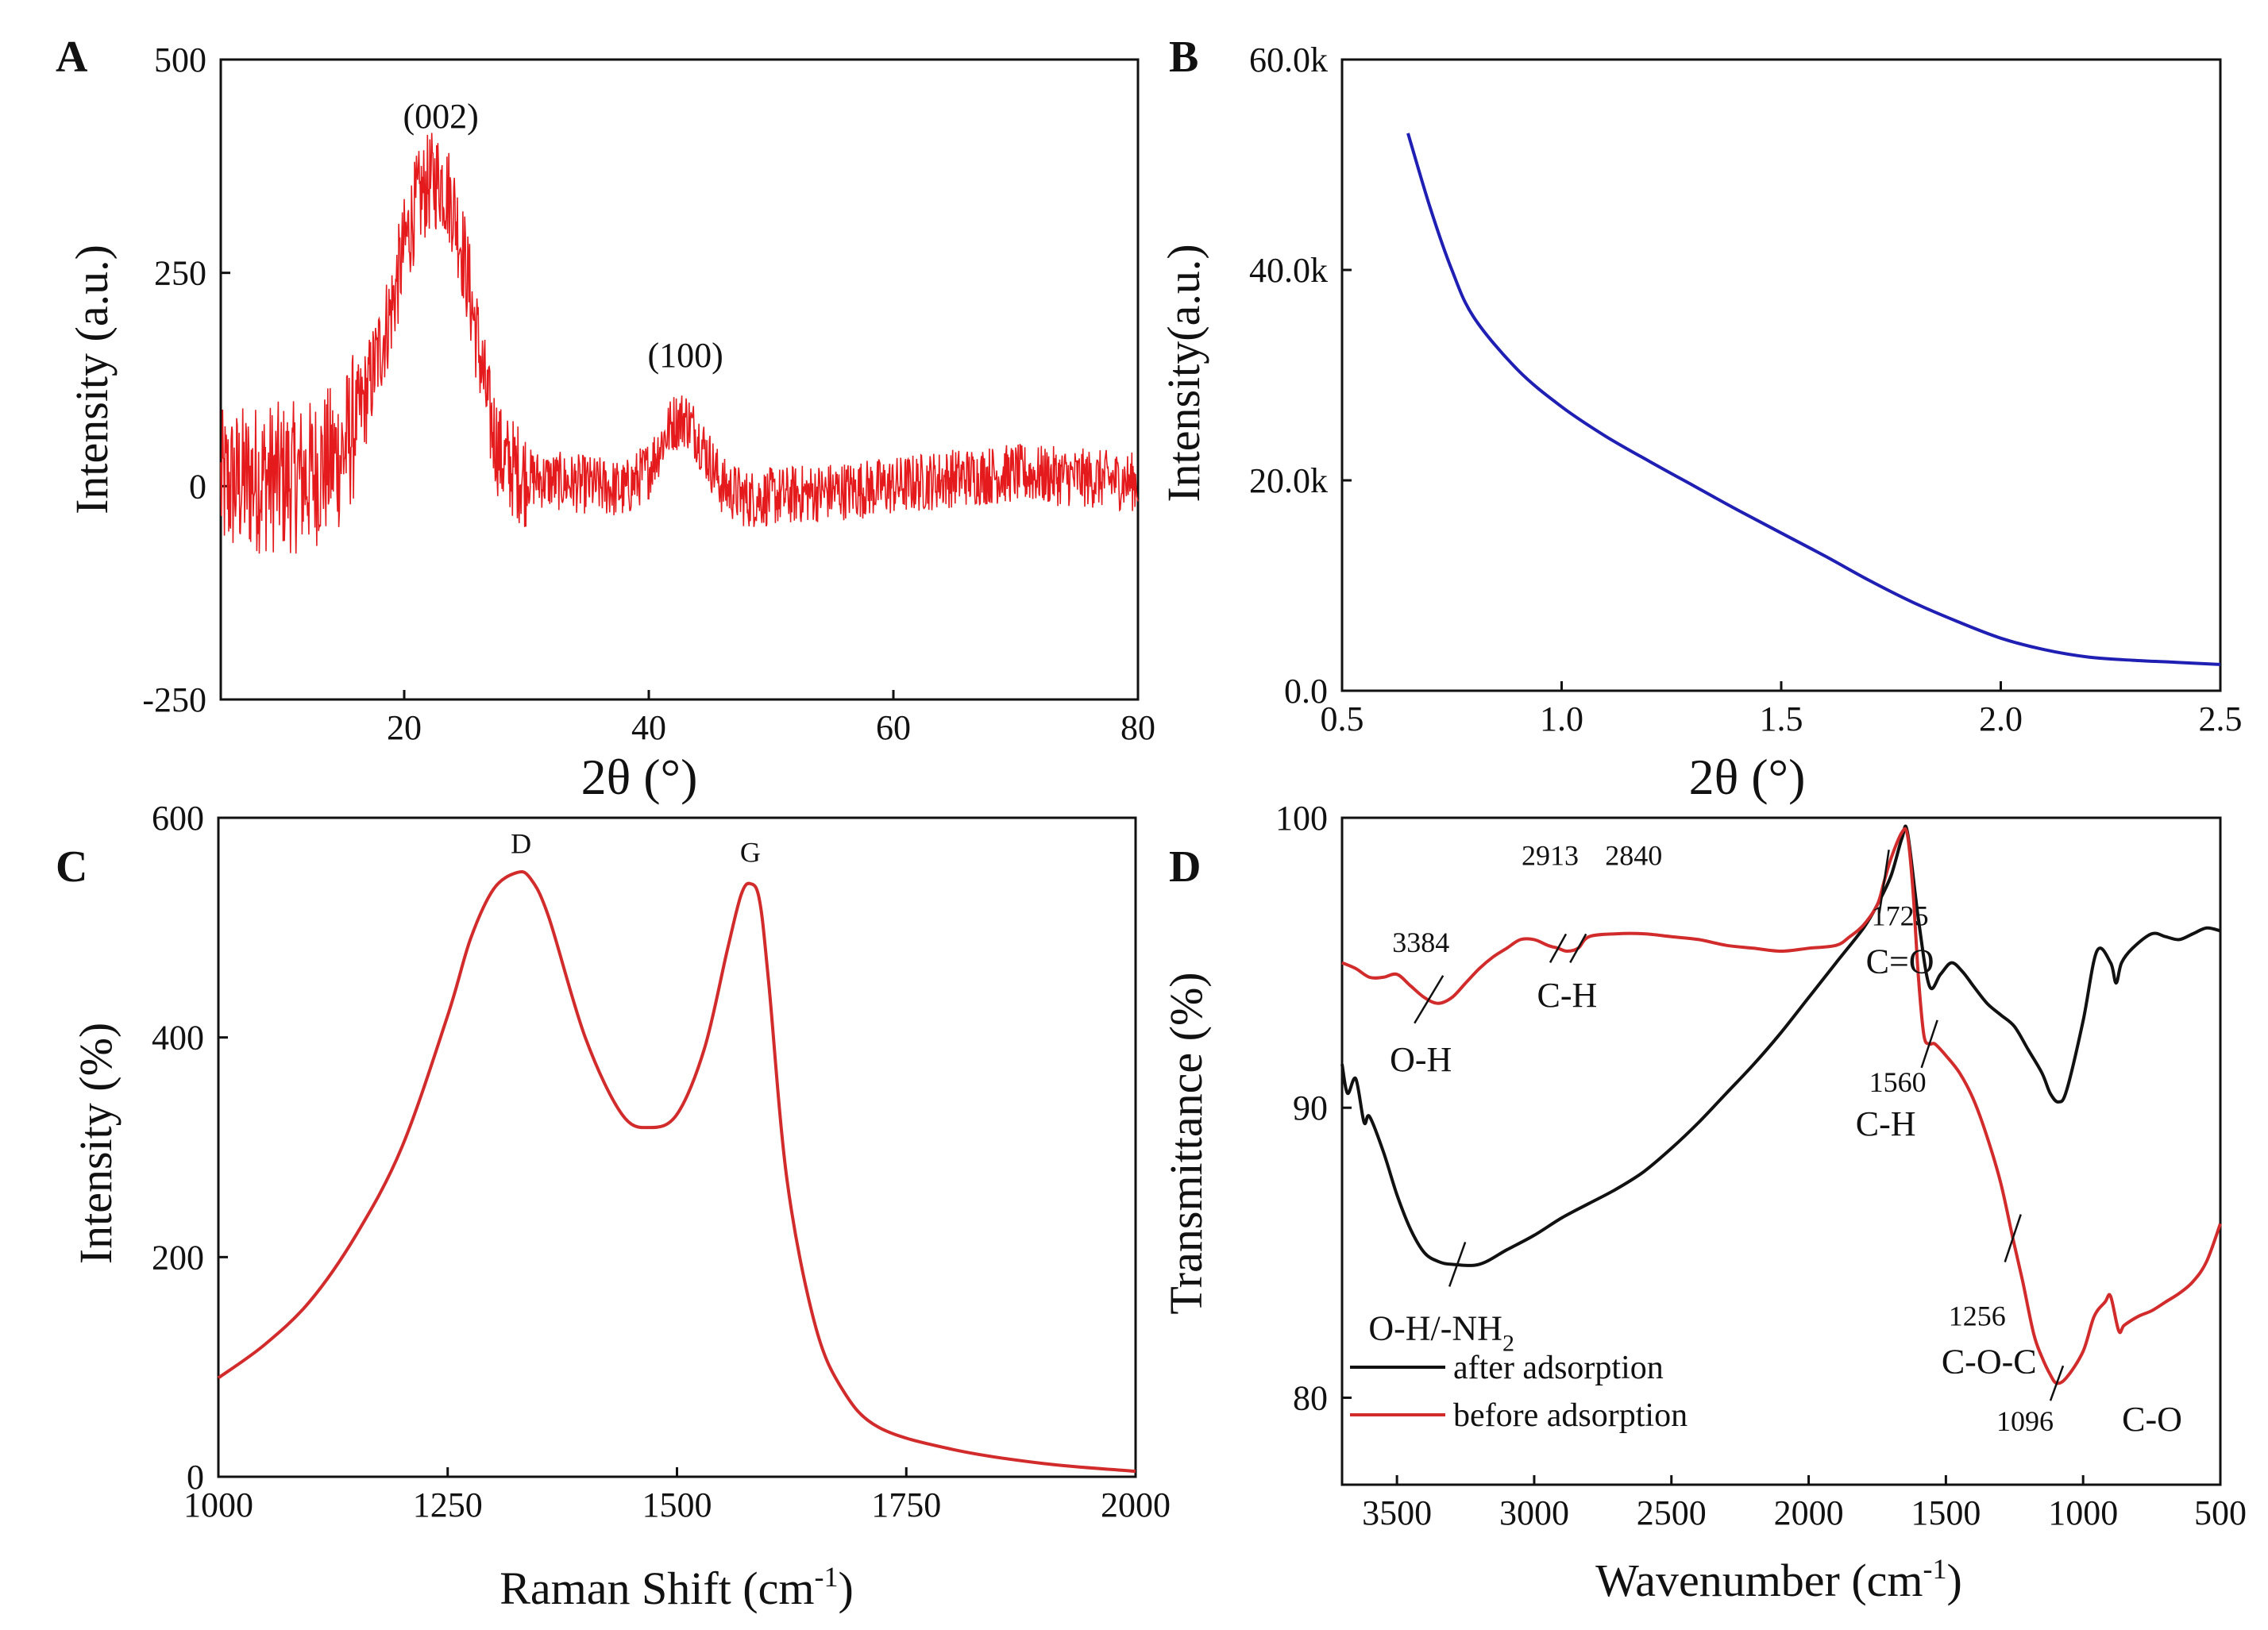 The image size is (2268, 1630). Describe the element at coordinates (1977, 1316) in the screenshot. I see `peak-wavenumber-label: 1256` at that location.